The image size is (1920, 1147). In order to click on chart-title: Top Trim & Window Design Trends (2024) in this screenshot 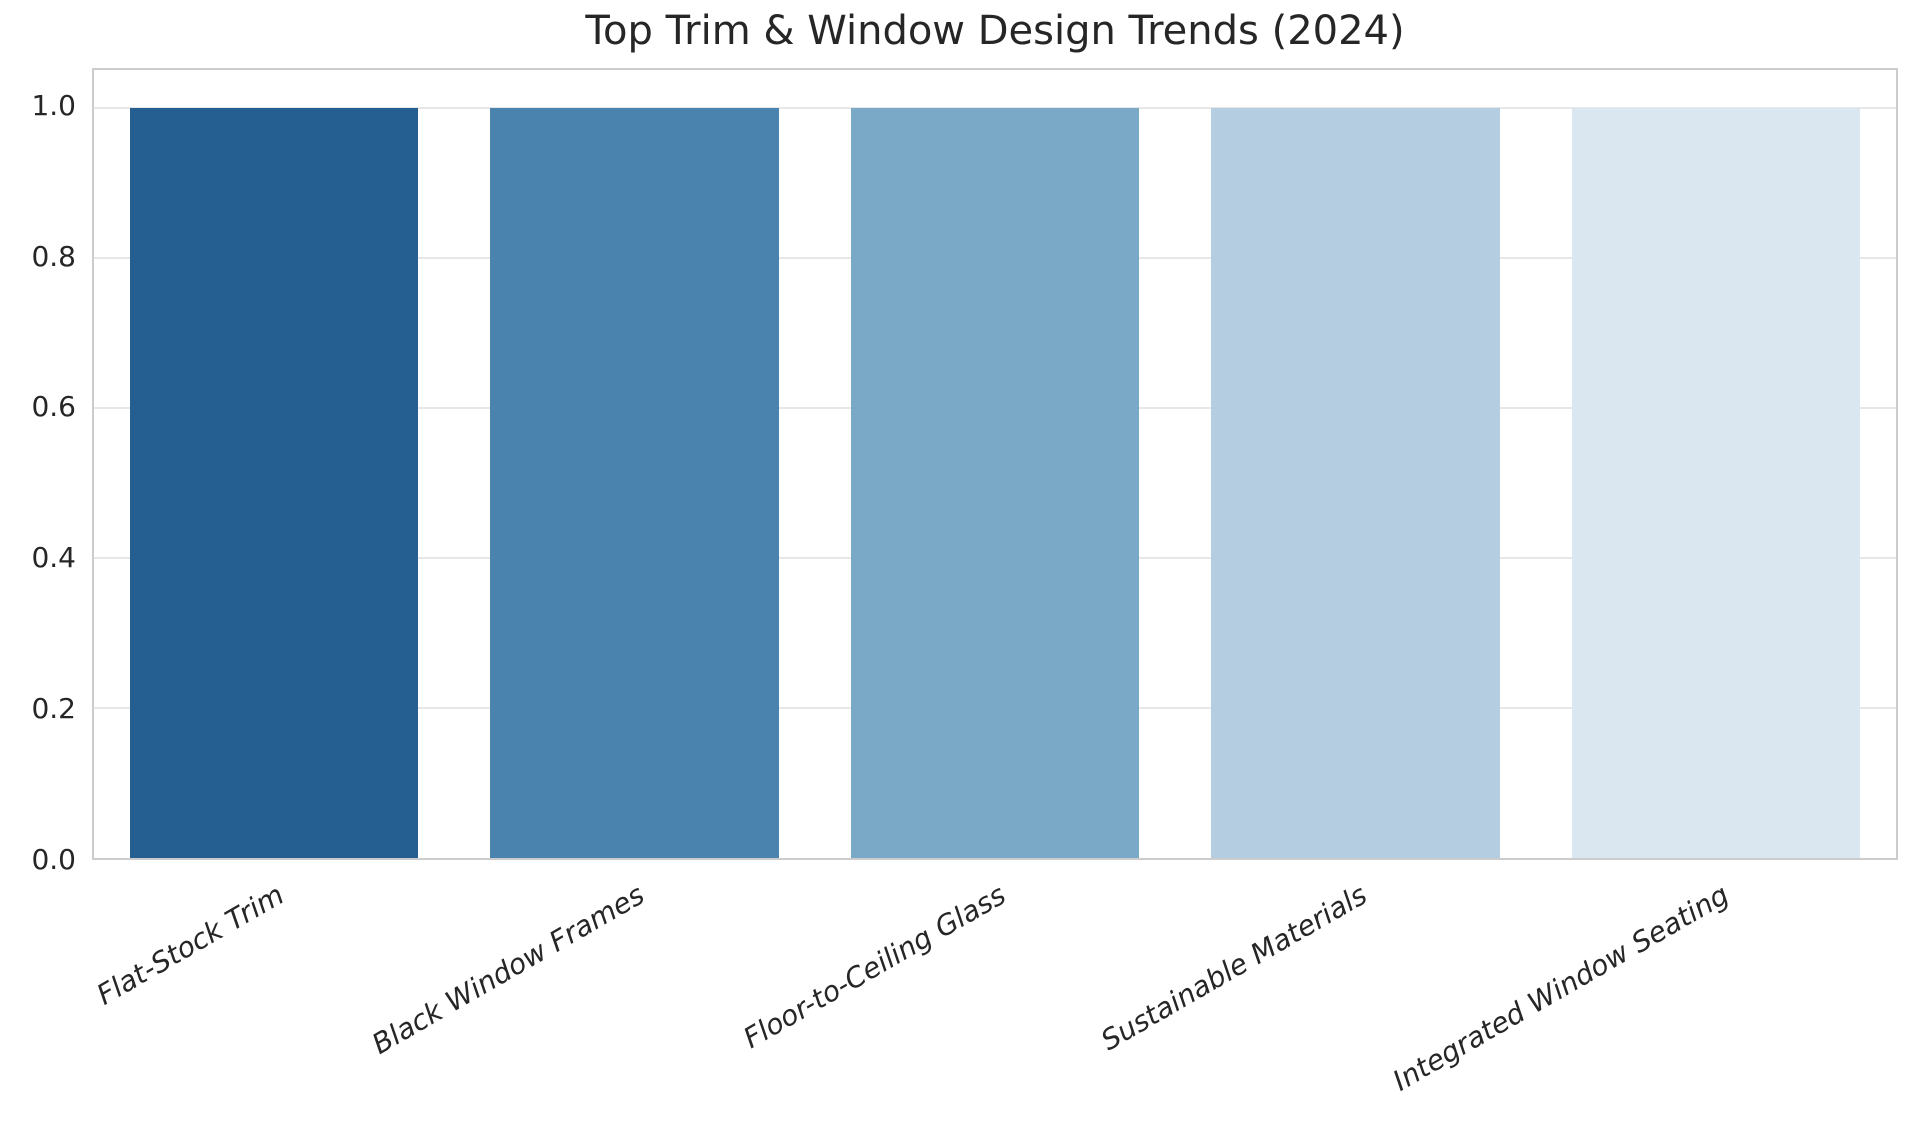, I will do `click(995, 31)`.